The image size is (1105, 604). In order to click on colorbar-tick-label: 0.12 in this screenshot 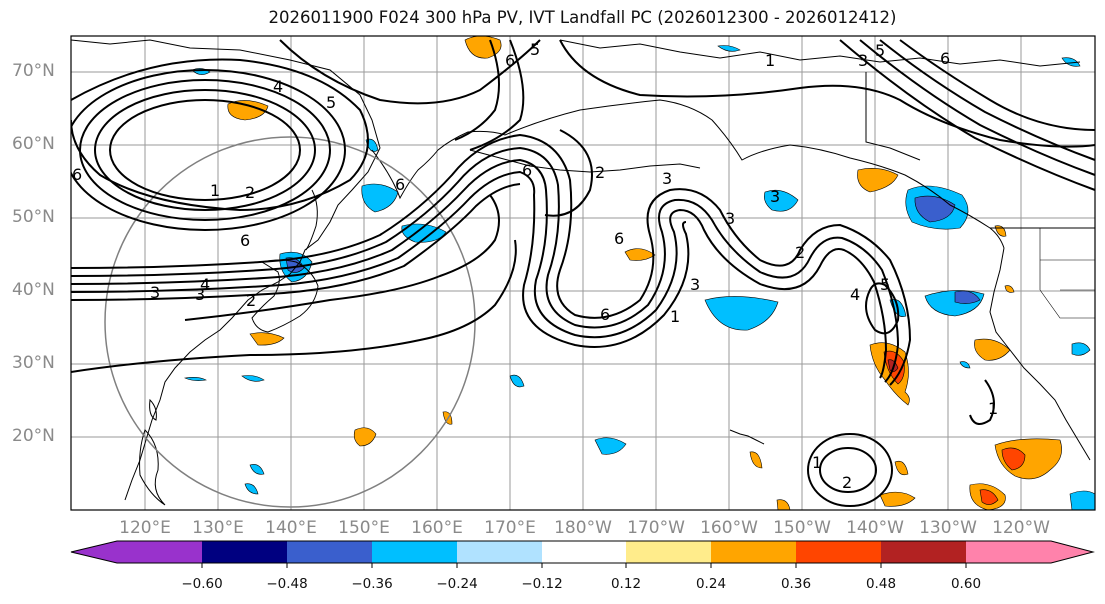, I will do `click(626, 584)`.